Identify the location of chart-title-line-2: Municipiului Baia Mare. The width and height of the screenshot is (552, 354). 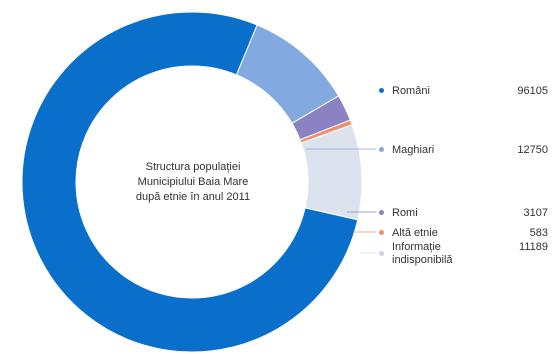
(193, 182).